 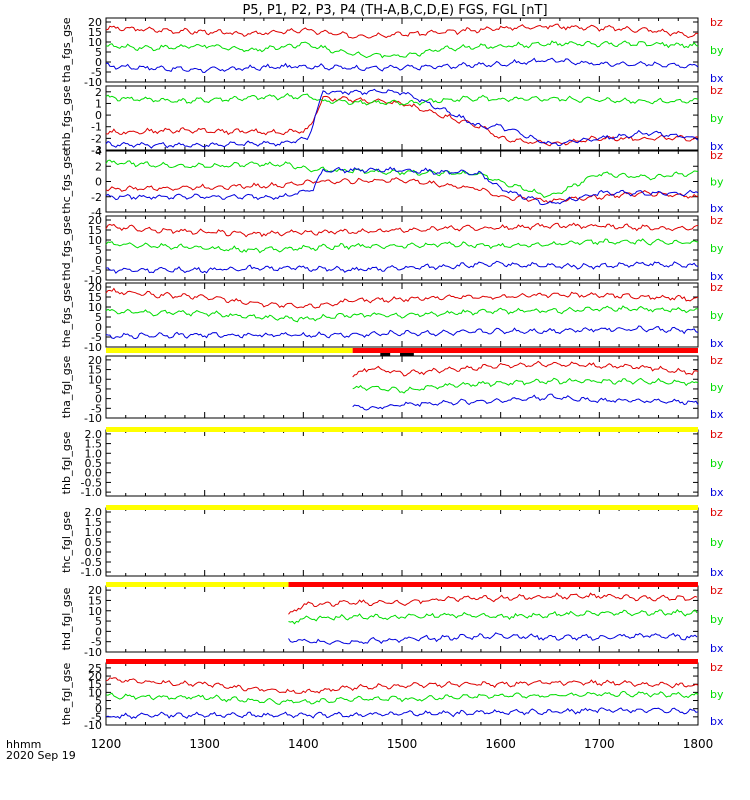 I want to click on y-tick-label: 1.0, so click(x=94, y=453).